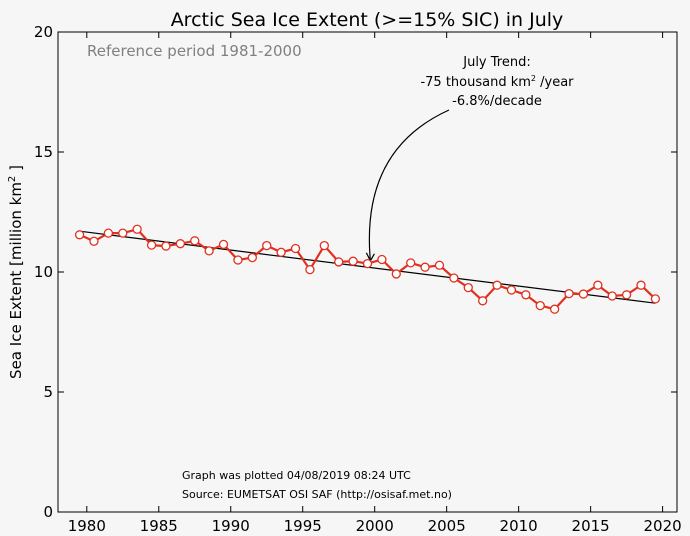 Image resolution: width=690 pixels, height=536 pixels. I want to click on x-tick-label: 2005, so click(447, 526).